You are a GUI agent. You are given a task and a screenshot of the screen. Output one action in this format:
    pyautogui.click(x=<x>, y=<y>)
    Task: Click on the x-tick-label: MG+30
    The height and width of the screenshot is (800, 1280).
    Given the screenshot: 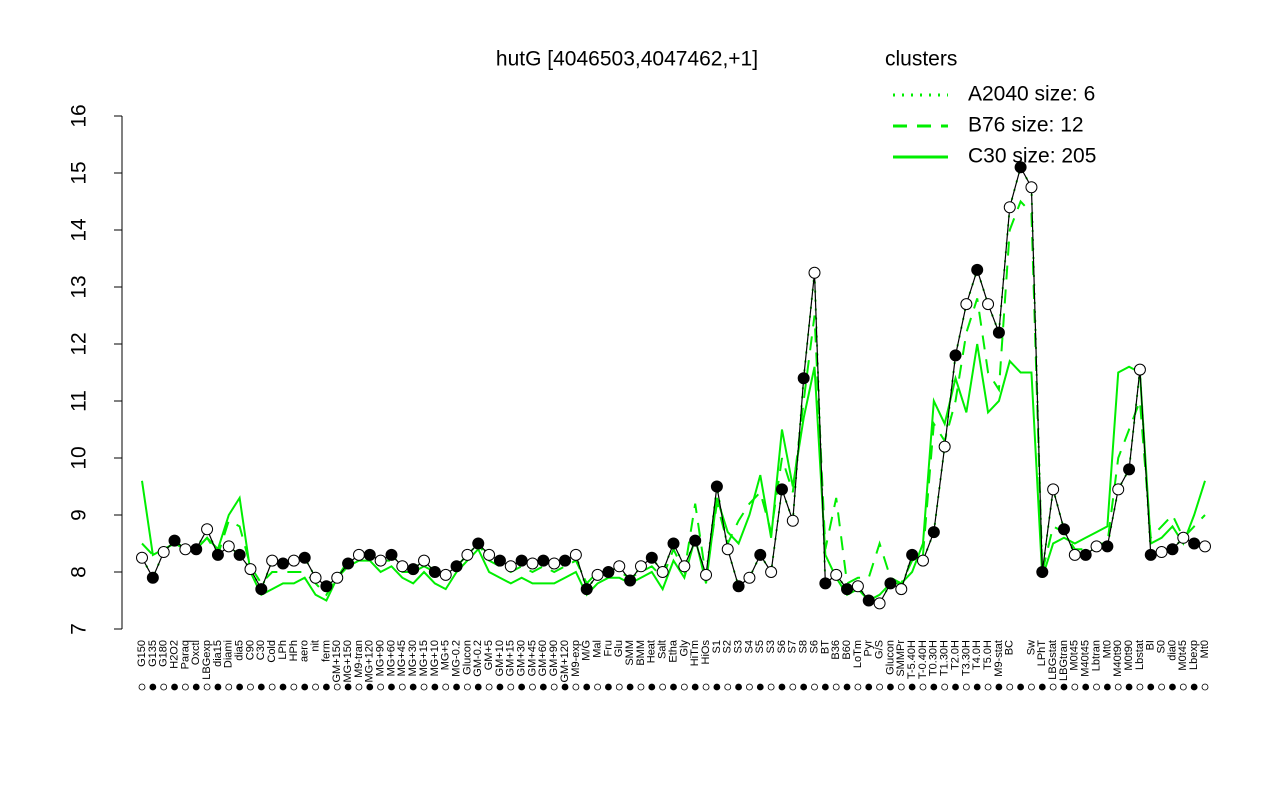 What is the action you would take?
    pyautogui.click(x=413, y=658)
    